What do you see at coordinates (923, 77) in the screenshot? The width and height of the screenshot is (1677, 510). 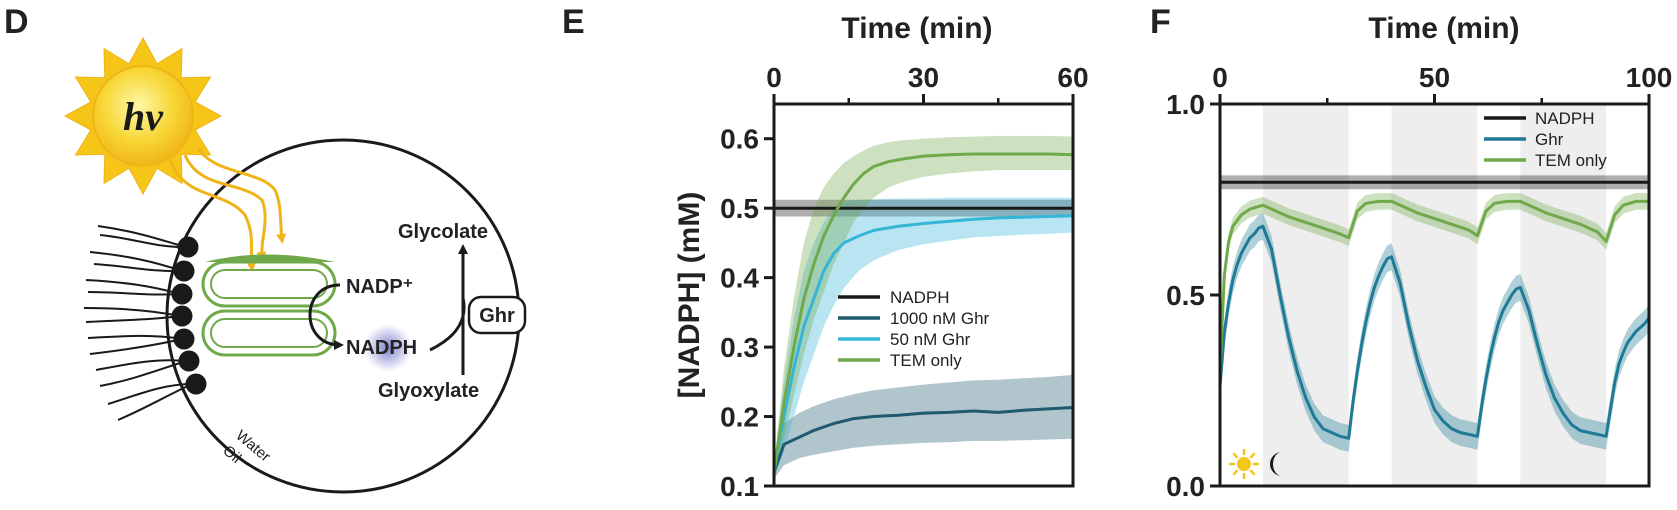 I see `x-tick-label: 30` at bounding box center [923, 77].